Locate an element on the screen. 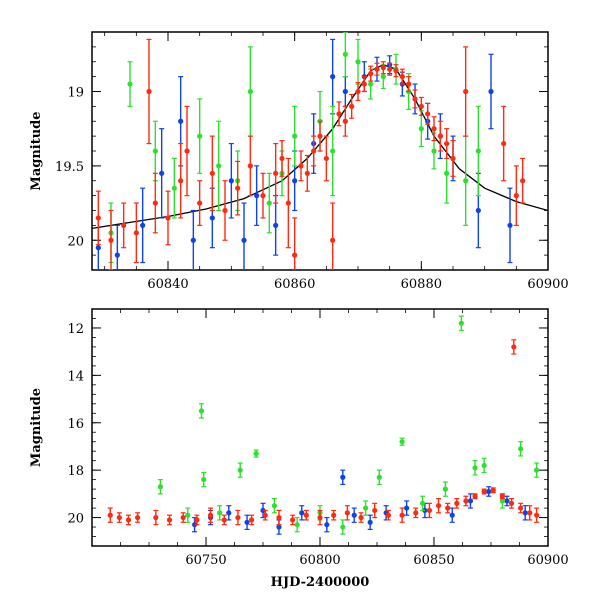  bottom-y-tick-label: 14 is located at coordinates (75, 376).